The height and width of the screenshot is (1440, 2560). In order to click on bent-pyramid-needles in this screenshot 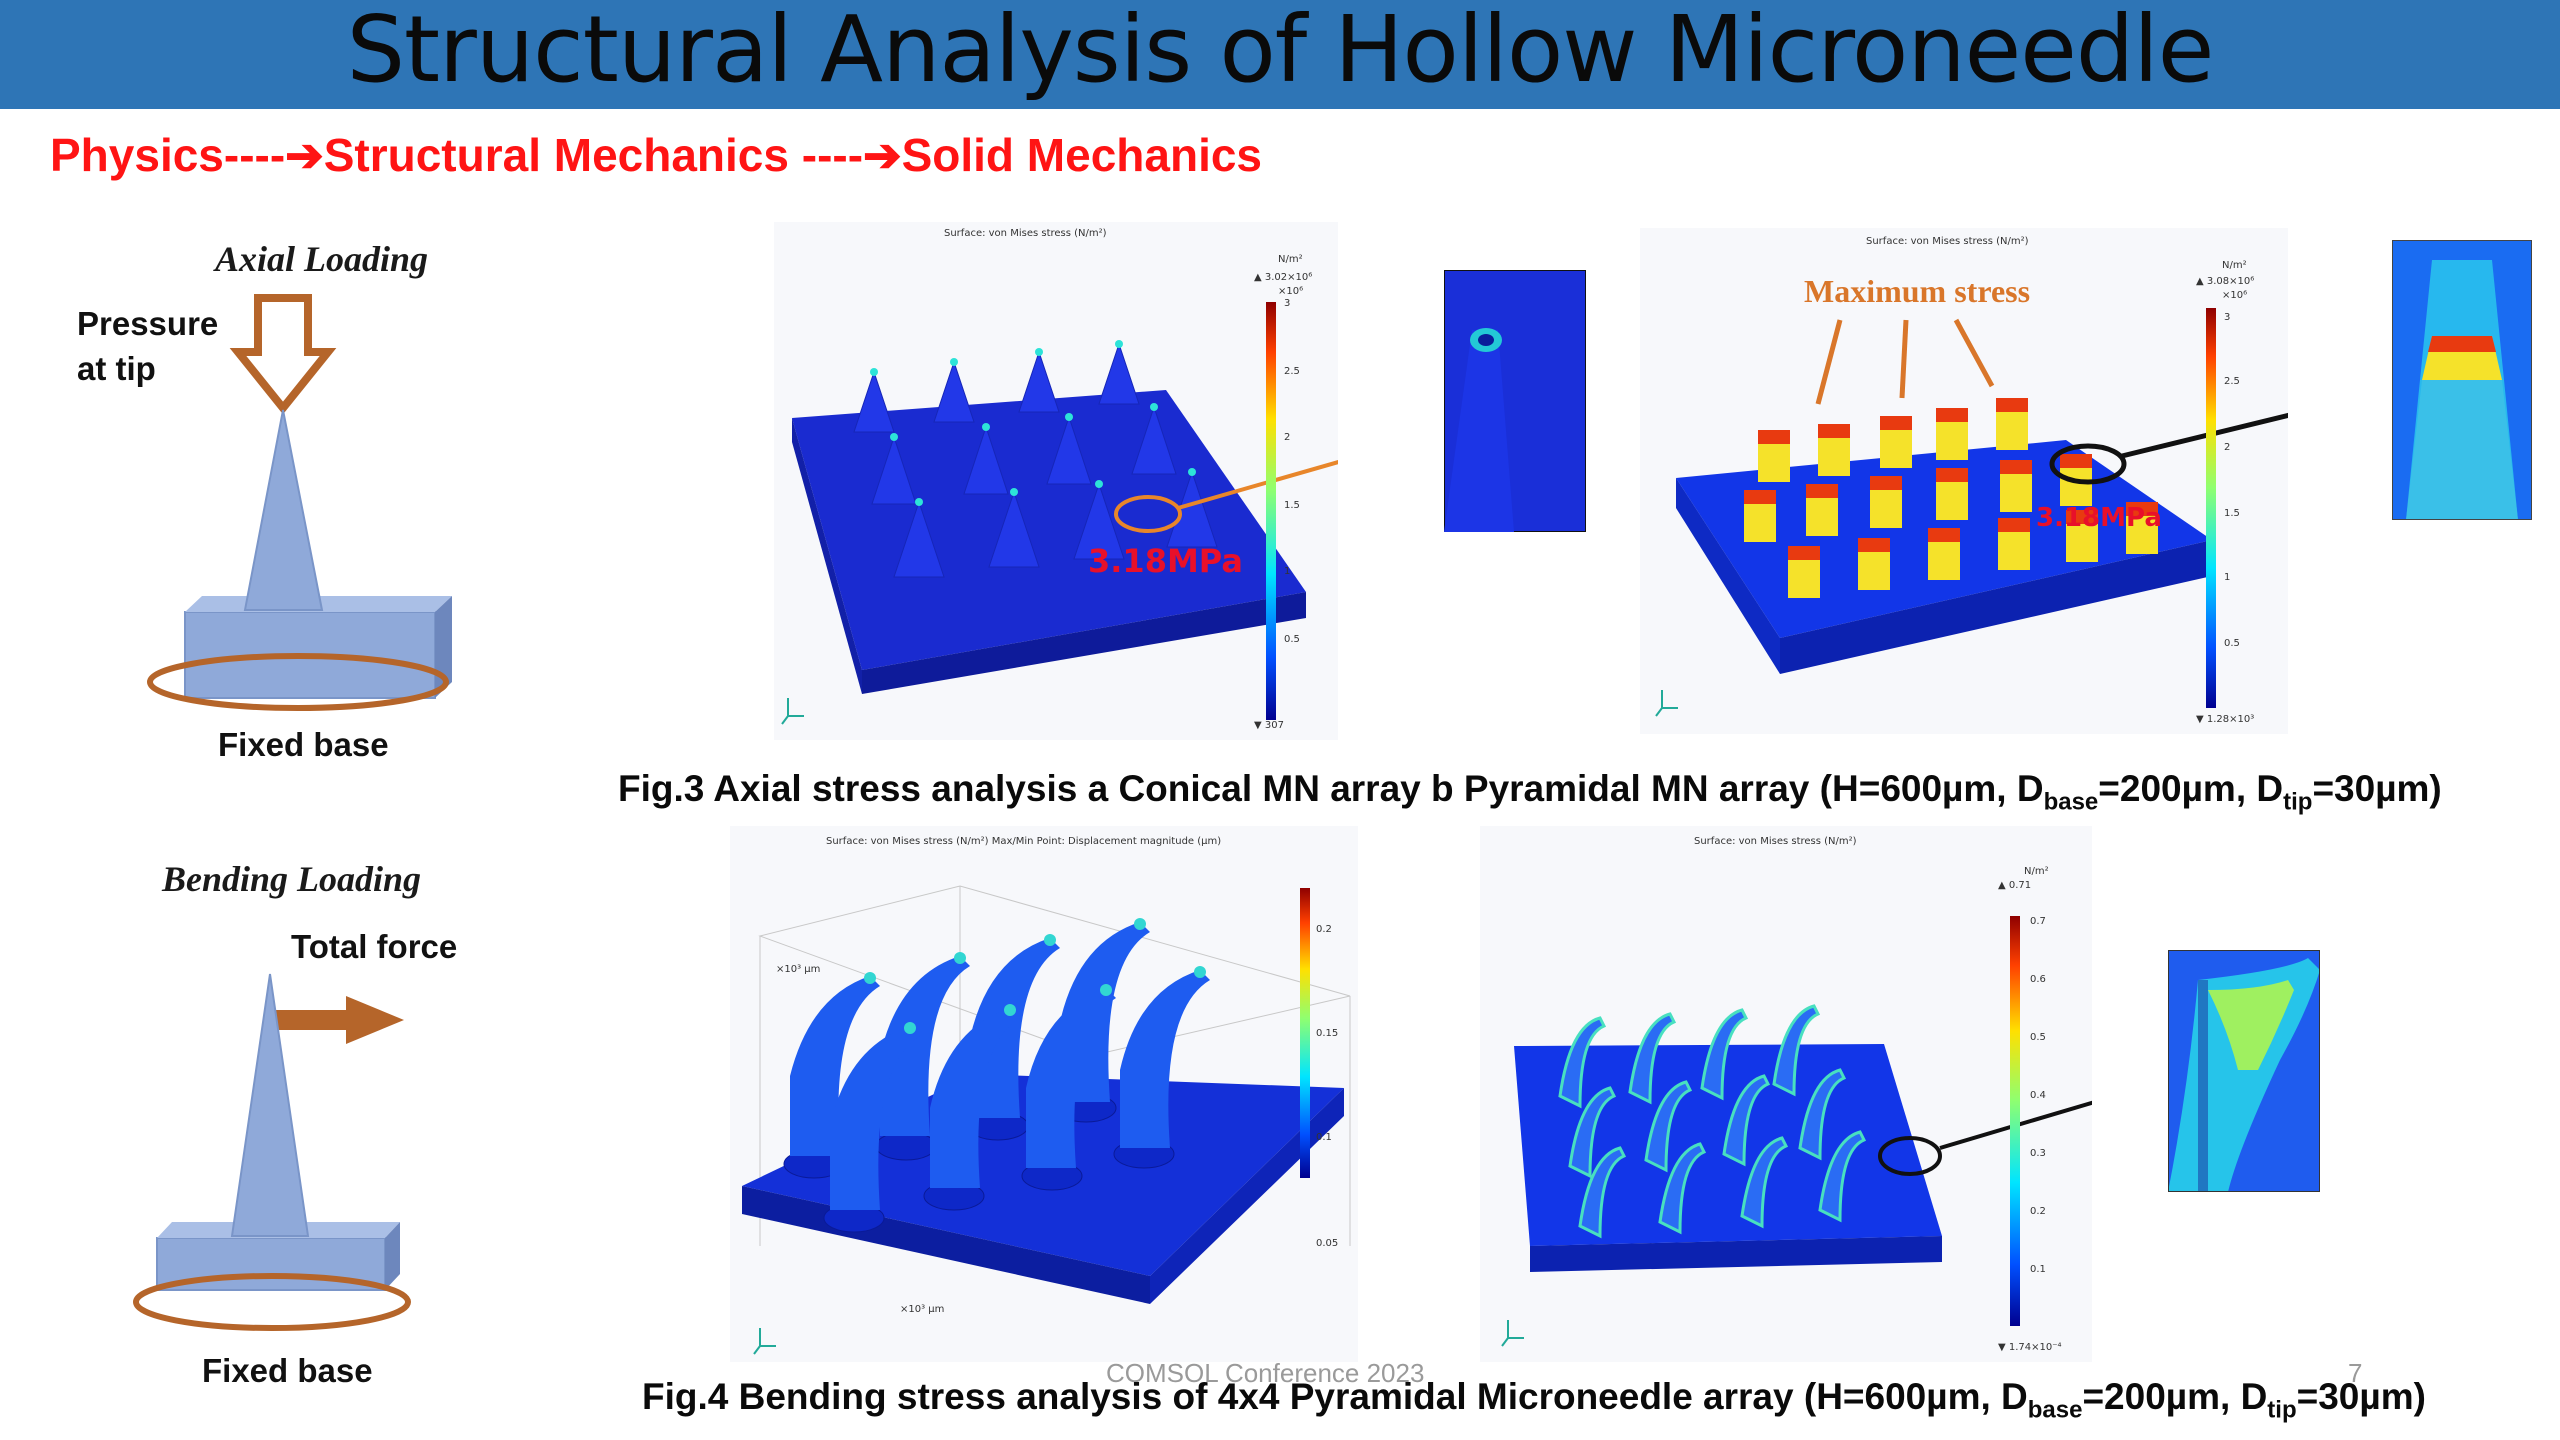, I will do `click(1712, 1121)`.